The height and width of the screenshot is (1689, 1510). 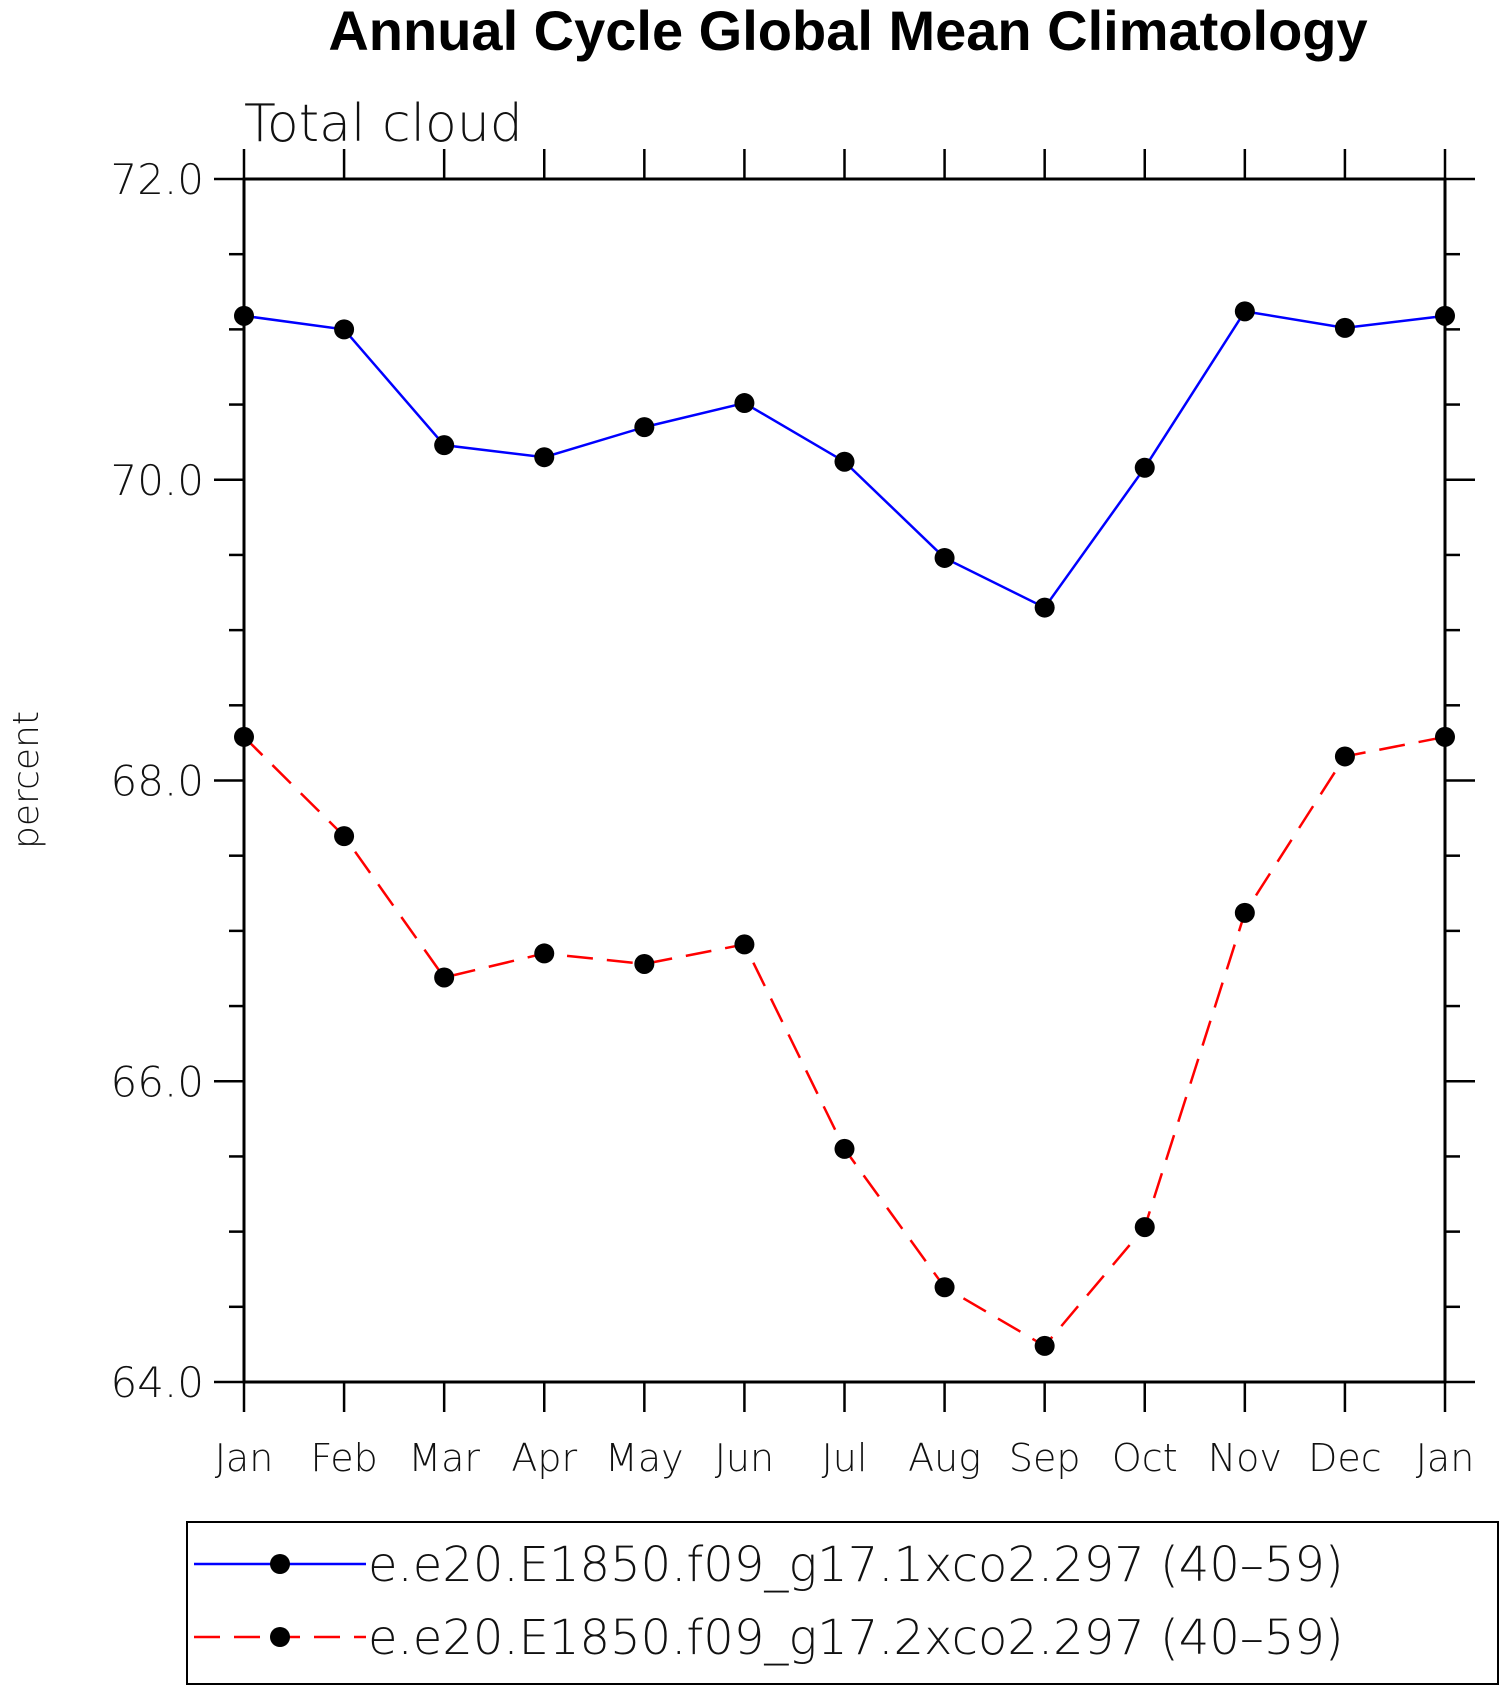 What do you see at coordinates (26, 780) in the screenshot?
I see `y-axis-label: percent` at bounding box center [26, 780].